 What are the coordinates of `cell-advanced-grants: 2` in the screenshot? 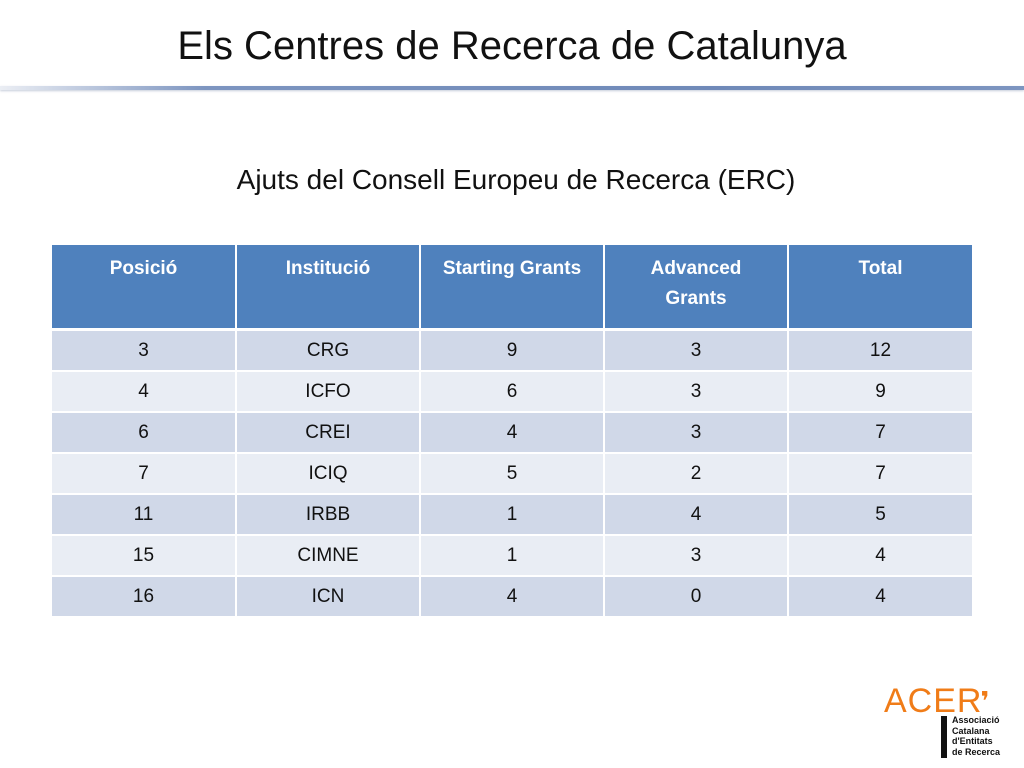 It's located at (696, 474).